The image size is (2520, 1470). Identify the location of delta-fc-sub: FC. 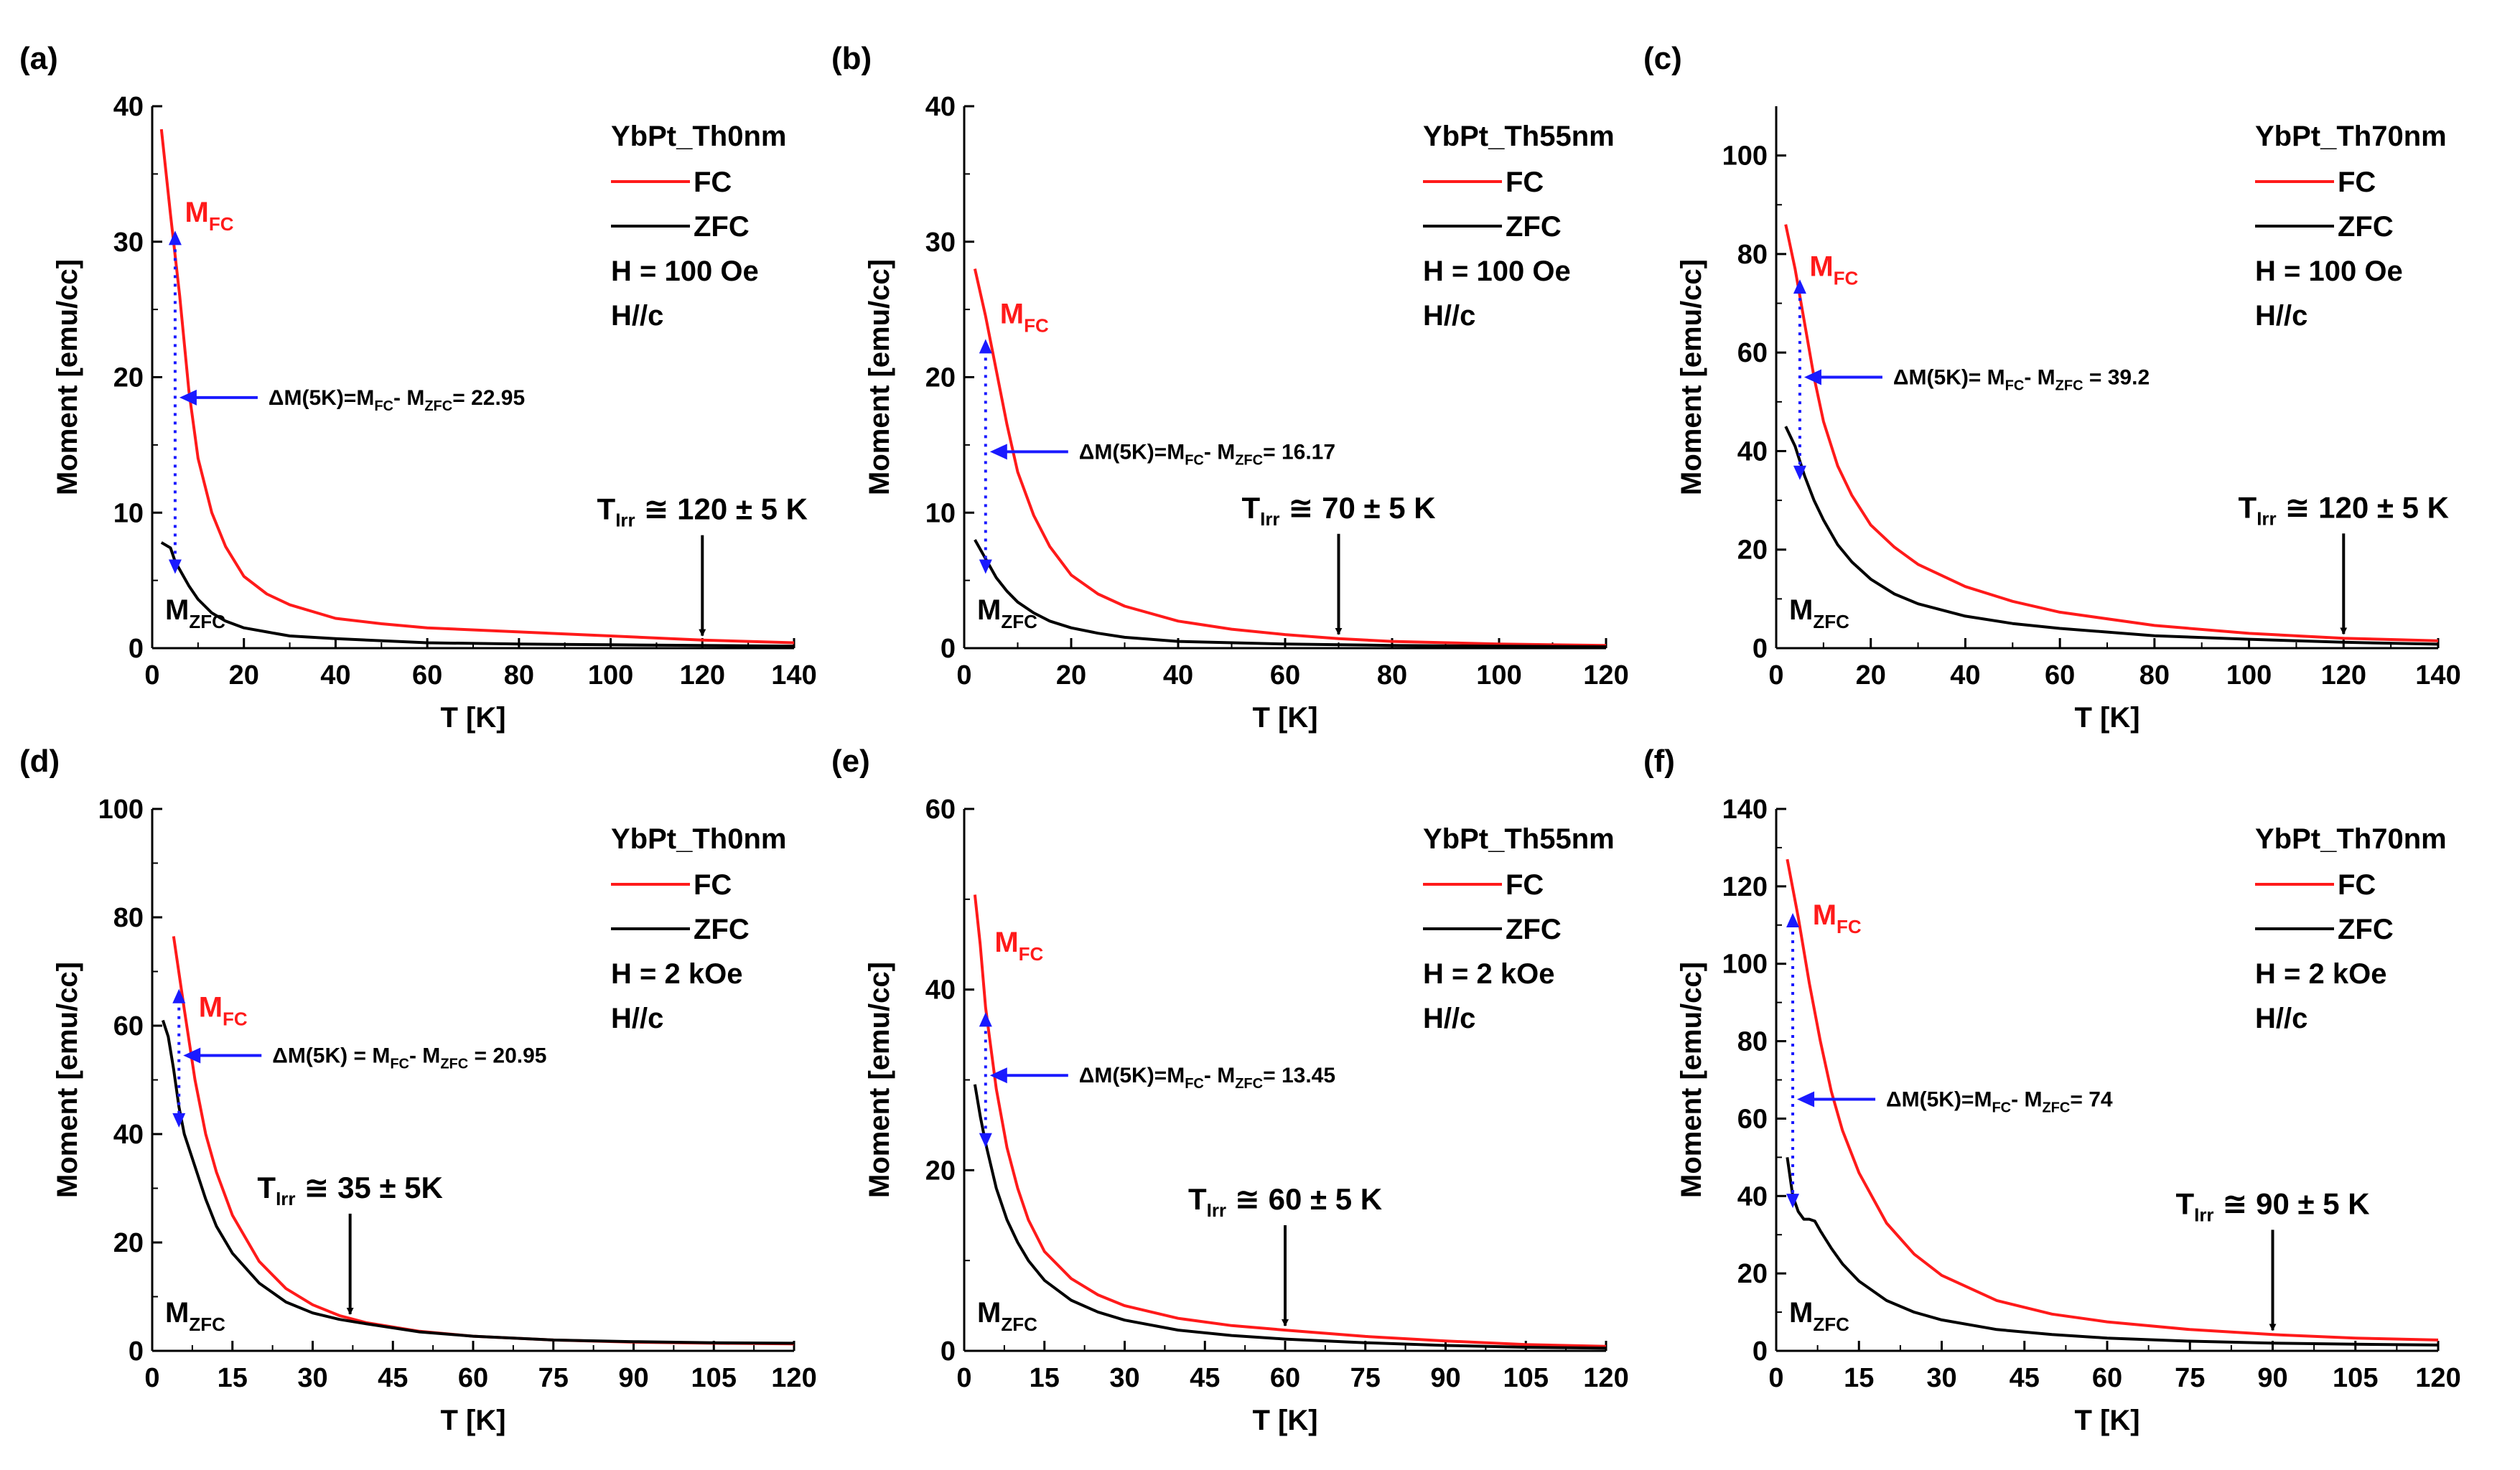
(399, 1064).